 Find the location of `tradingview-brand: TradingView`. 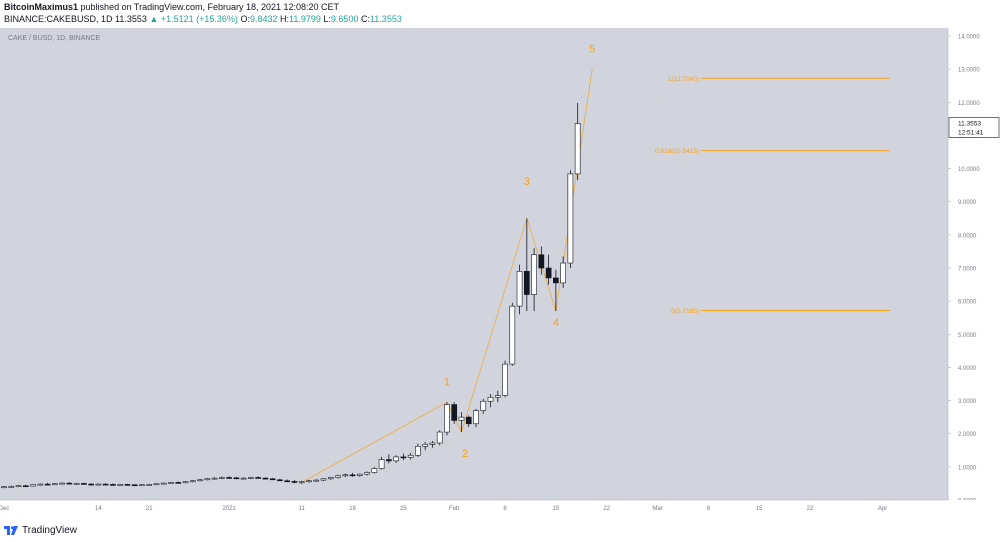

tradingview-brand: TradingView is located at coordinates (50, 530).